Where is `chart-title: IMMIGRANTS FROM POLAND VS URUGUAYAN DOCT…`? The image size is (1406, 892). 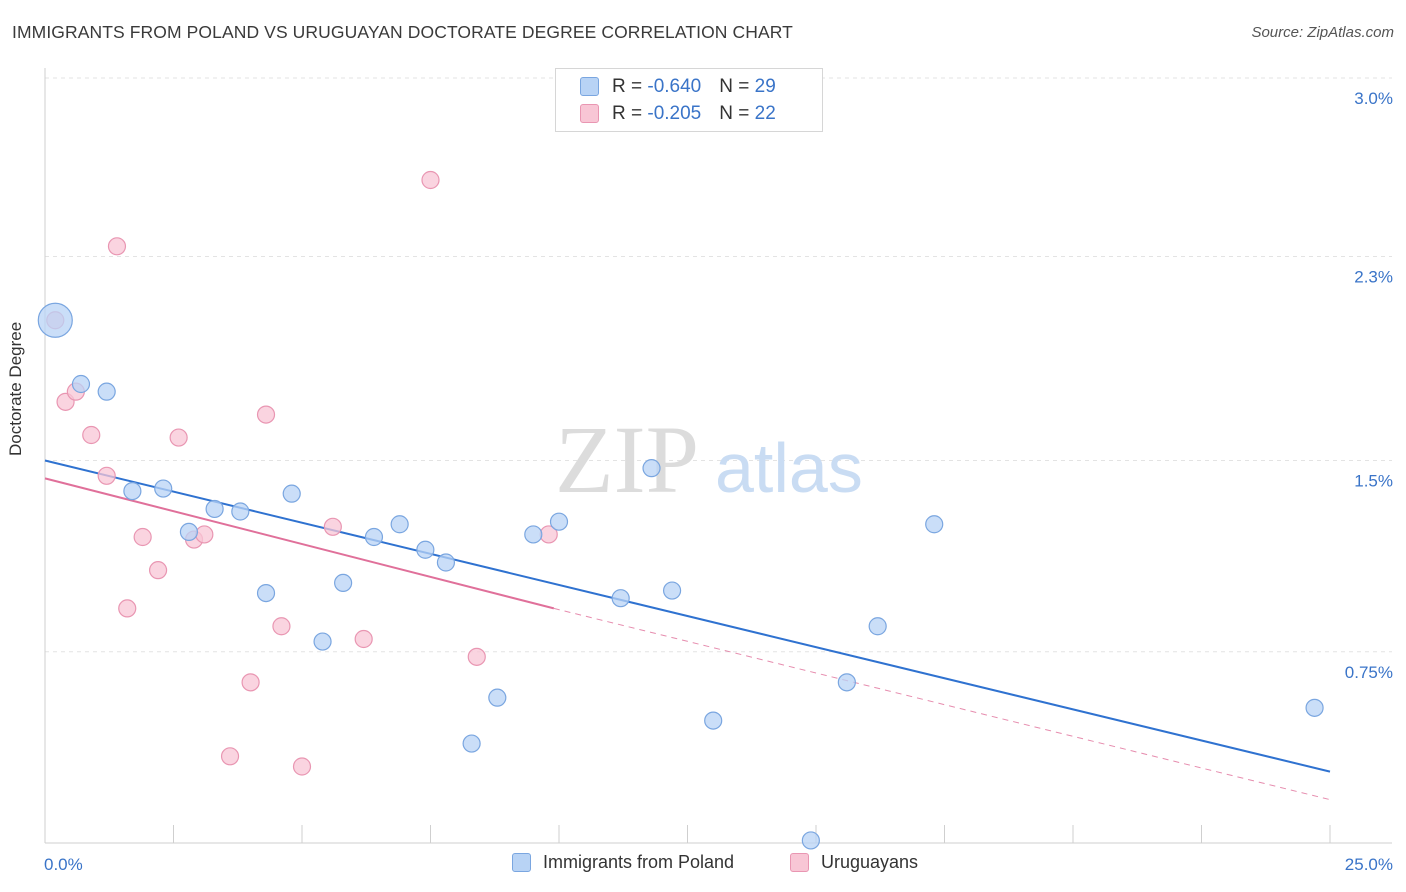 chart-title: IMMIGRANTS FROM POLAND VS URUGUAYAN DOCT… is located at coordinates (402, 32).